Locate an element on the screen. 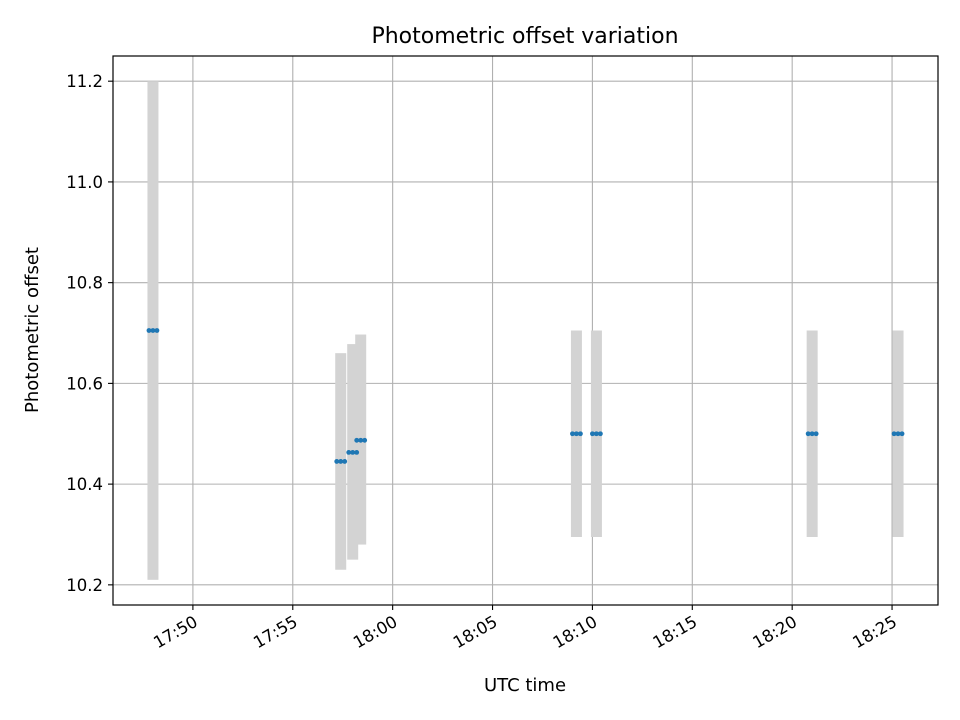 The image size is (960, 720). y-tick-label: 11.0 is located at coordinates (84, 182).